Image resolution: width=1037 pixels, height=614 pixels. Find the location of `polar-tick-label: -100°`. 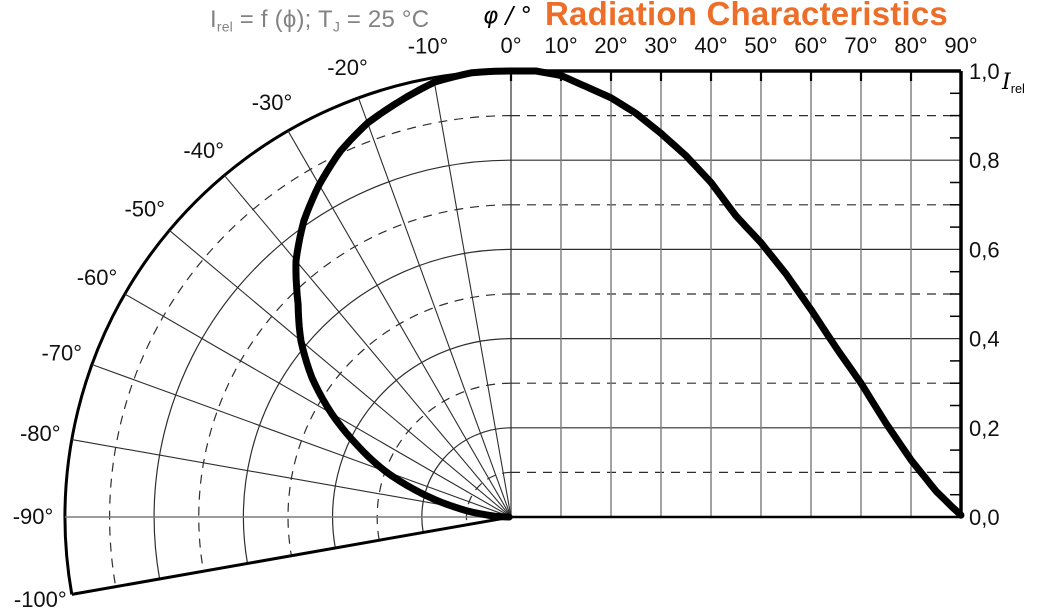

polar-tick-label: -100° is located at coordinates (40, 599).